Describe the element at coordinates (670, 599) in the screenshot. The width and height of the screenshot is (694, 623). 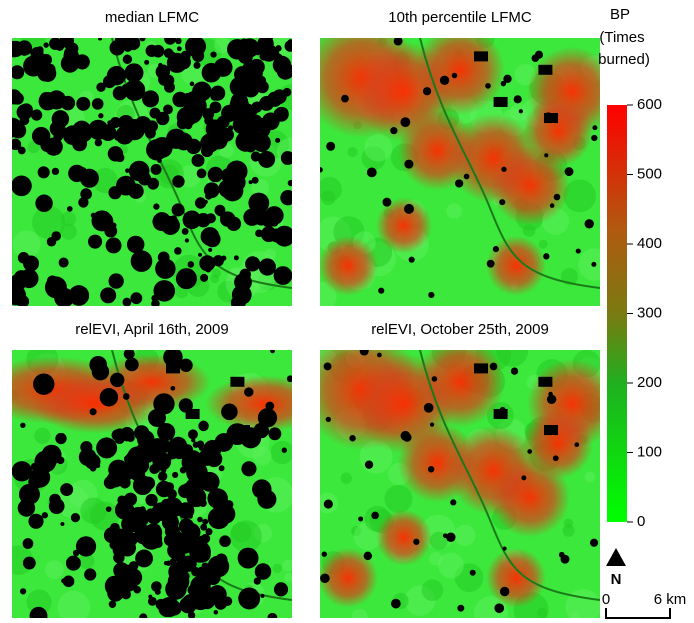
I see `scale-label: 6 km` at that location.